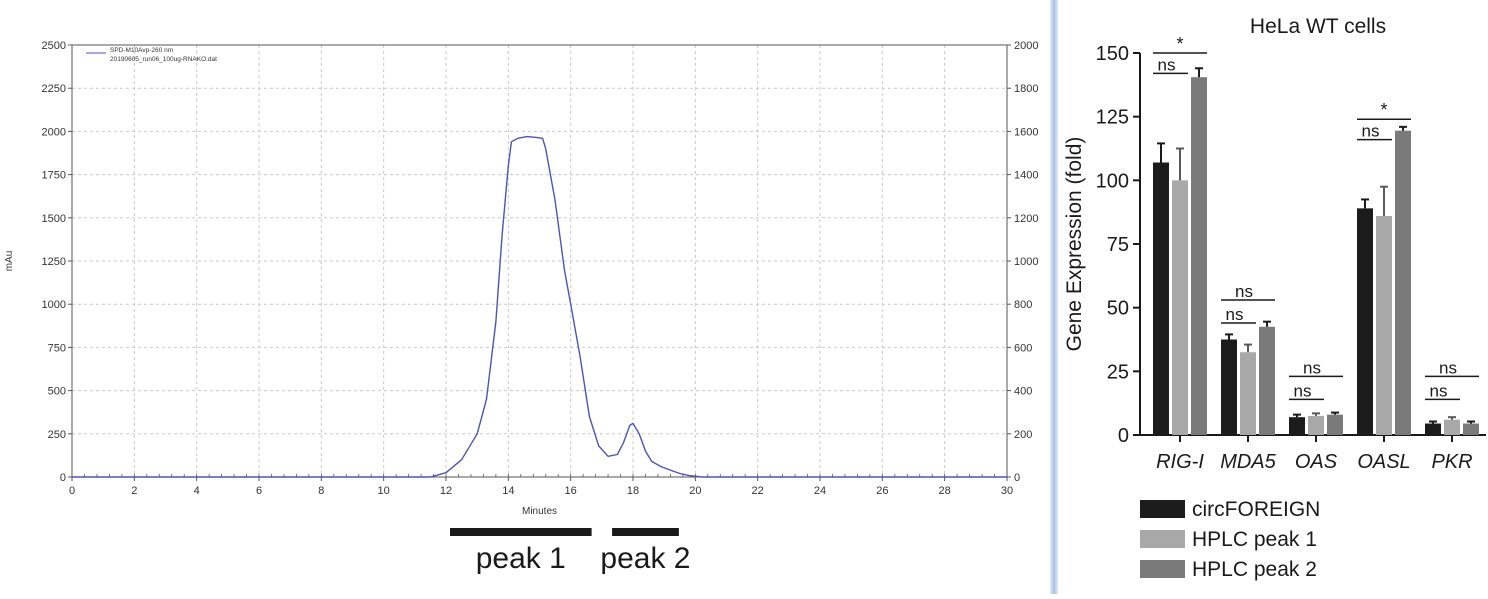  Describe the element at coordinates (1023, 435) in the screenshot. I see `y2-tick-label: 200` at that location.